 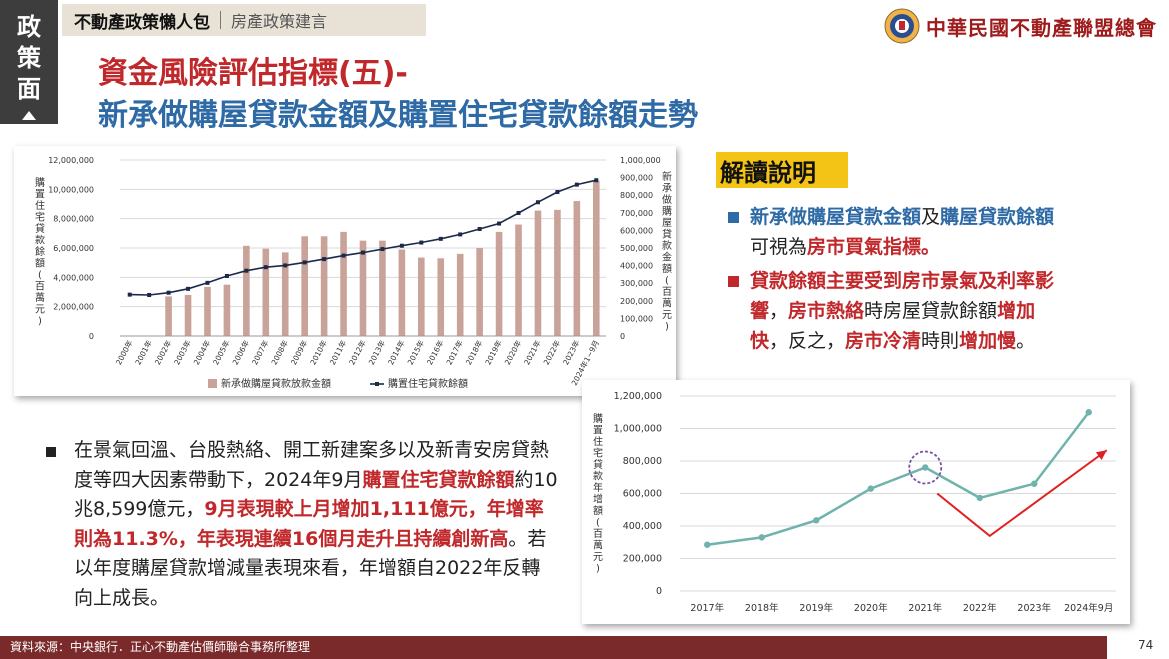 I want to click on y-left-tick-label: 10,000,000, so click(x=71, y=189).